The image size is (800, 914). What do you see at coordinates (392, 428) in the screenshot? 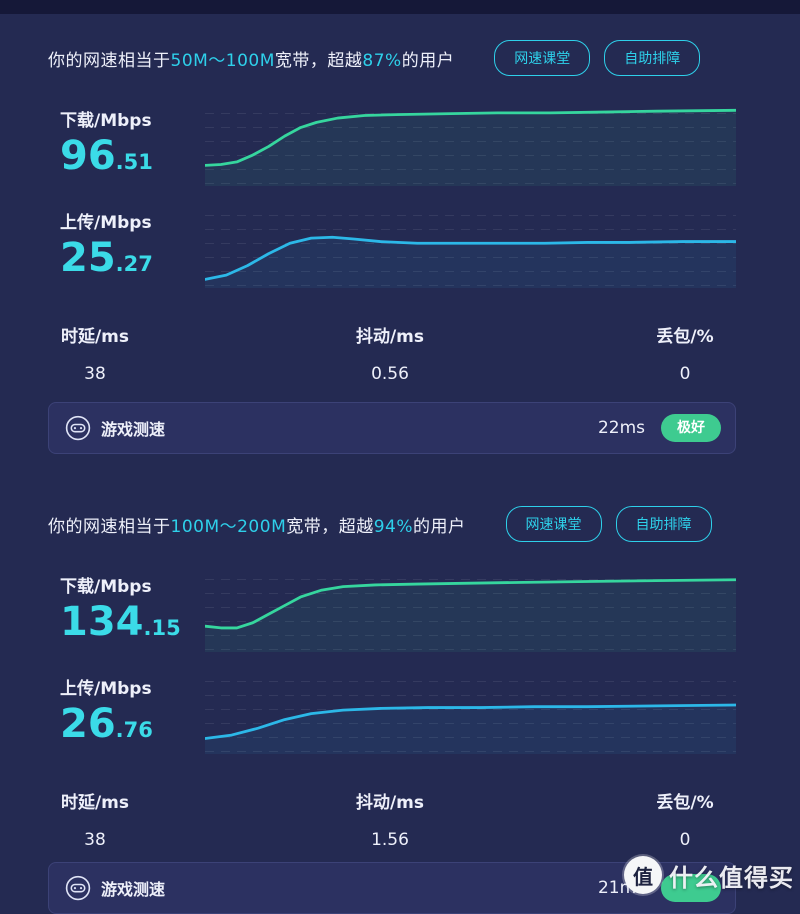
I see `game-speedtest-row: 游戏测速 22ms 极好` at bounding box center [392, 428].